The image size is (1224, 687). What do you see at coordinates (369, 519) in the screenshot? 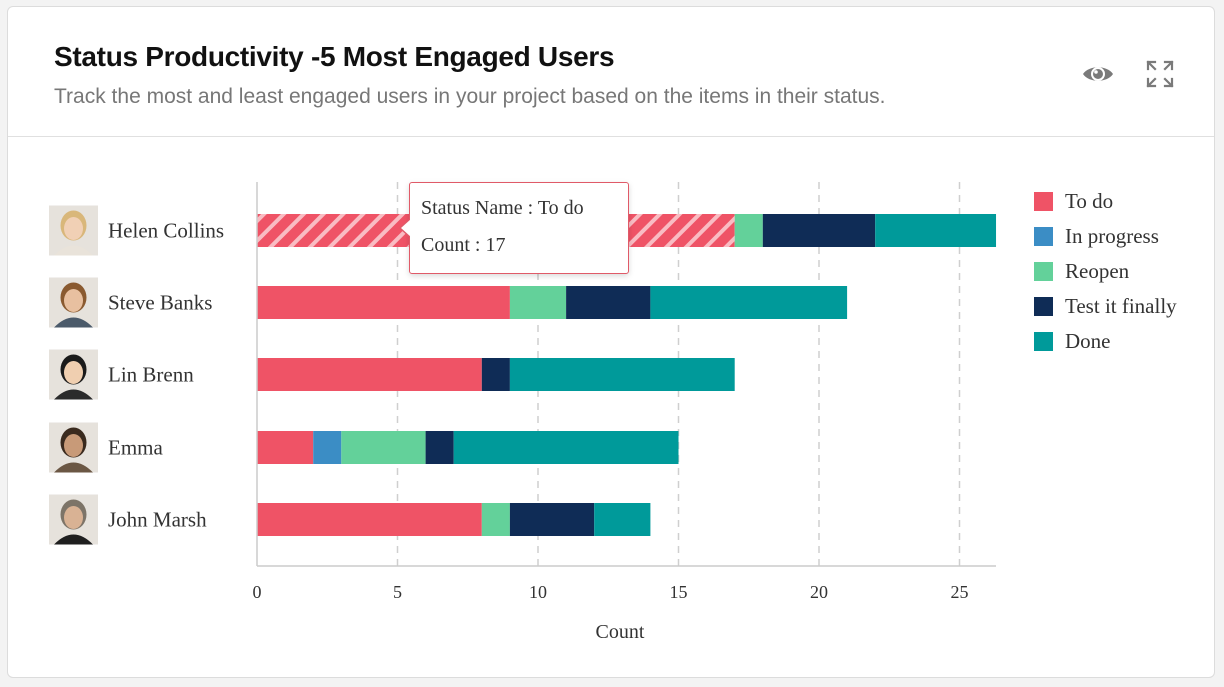
I see `bar-john-marsh-to-do` at bounding box center [369, 519].